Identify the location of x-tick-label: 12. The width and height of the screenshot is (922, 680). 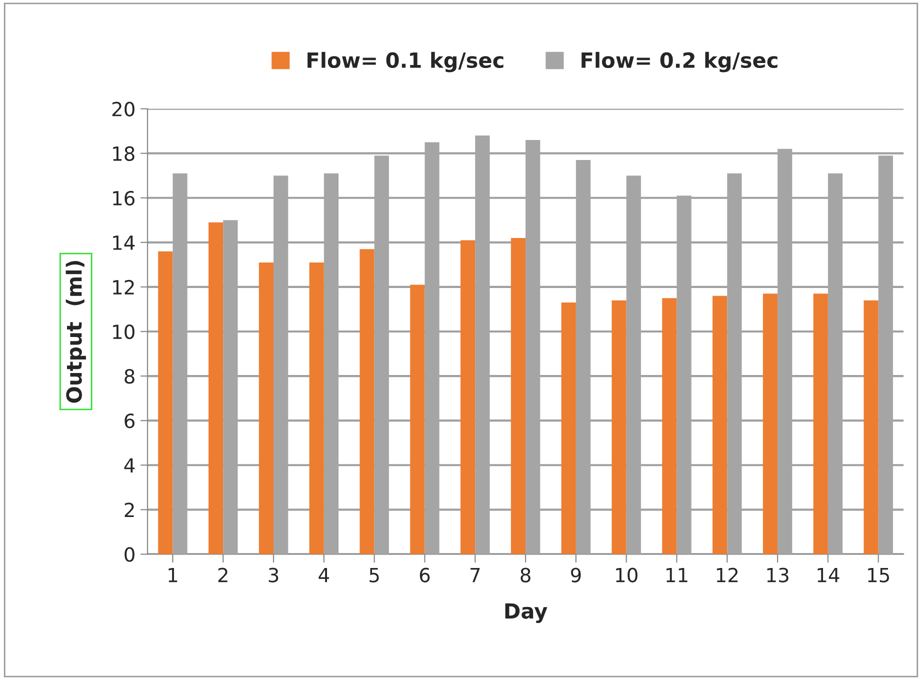
(727, 575).